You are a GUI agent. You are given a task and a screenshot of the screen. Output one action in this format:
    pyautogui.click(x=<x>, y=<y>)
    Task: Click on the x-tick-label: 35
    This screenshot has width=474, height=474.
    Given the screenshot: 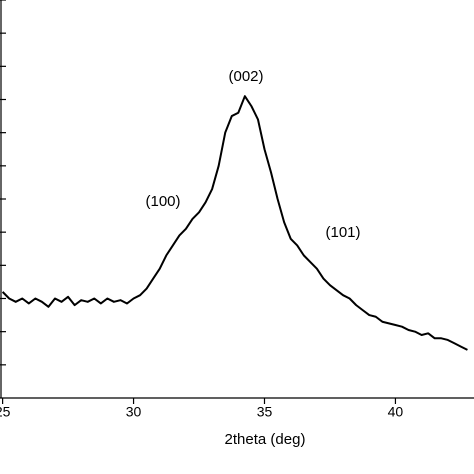 What is the action you would take?
    pyautogui.click(x=265, y=412)
    